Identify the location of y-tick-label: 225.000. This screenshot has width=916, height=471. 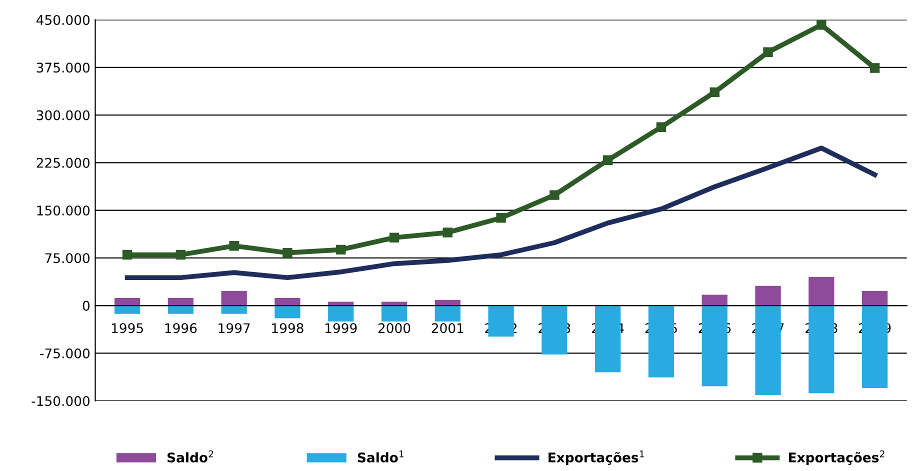
(63, 163).